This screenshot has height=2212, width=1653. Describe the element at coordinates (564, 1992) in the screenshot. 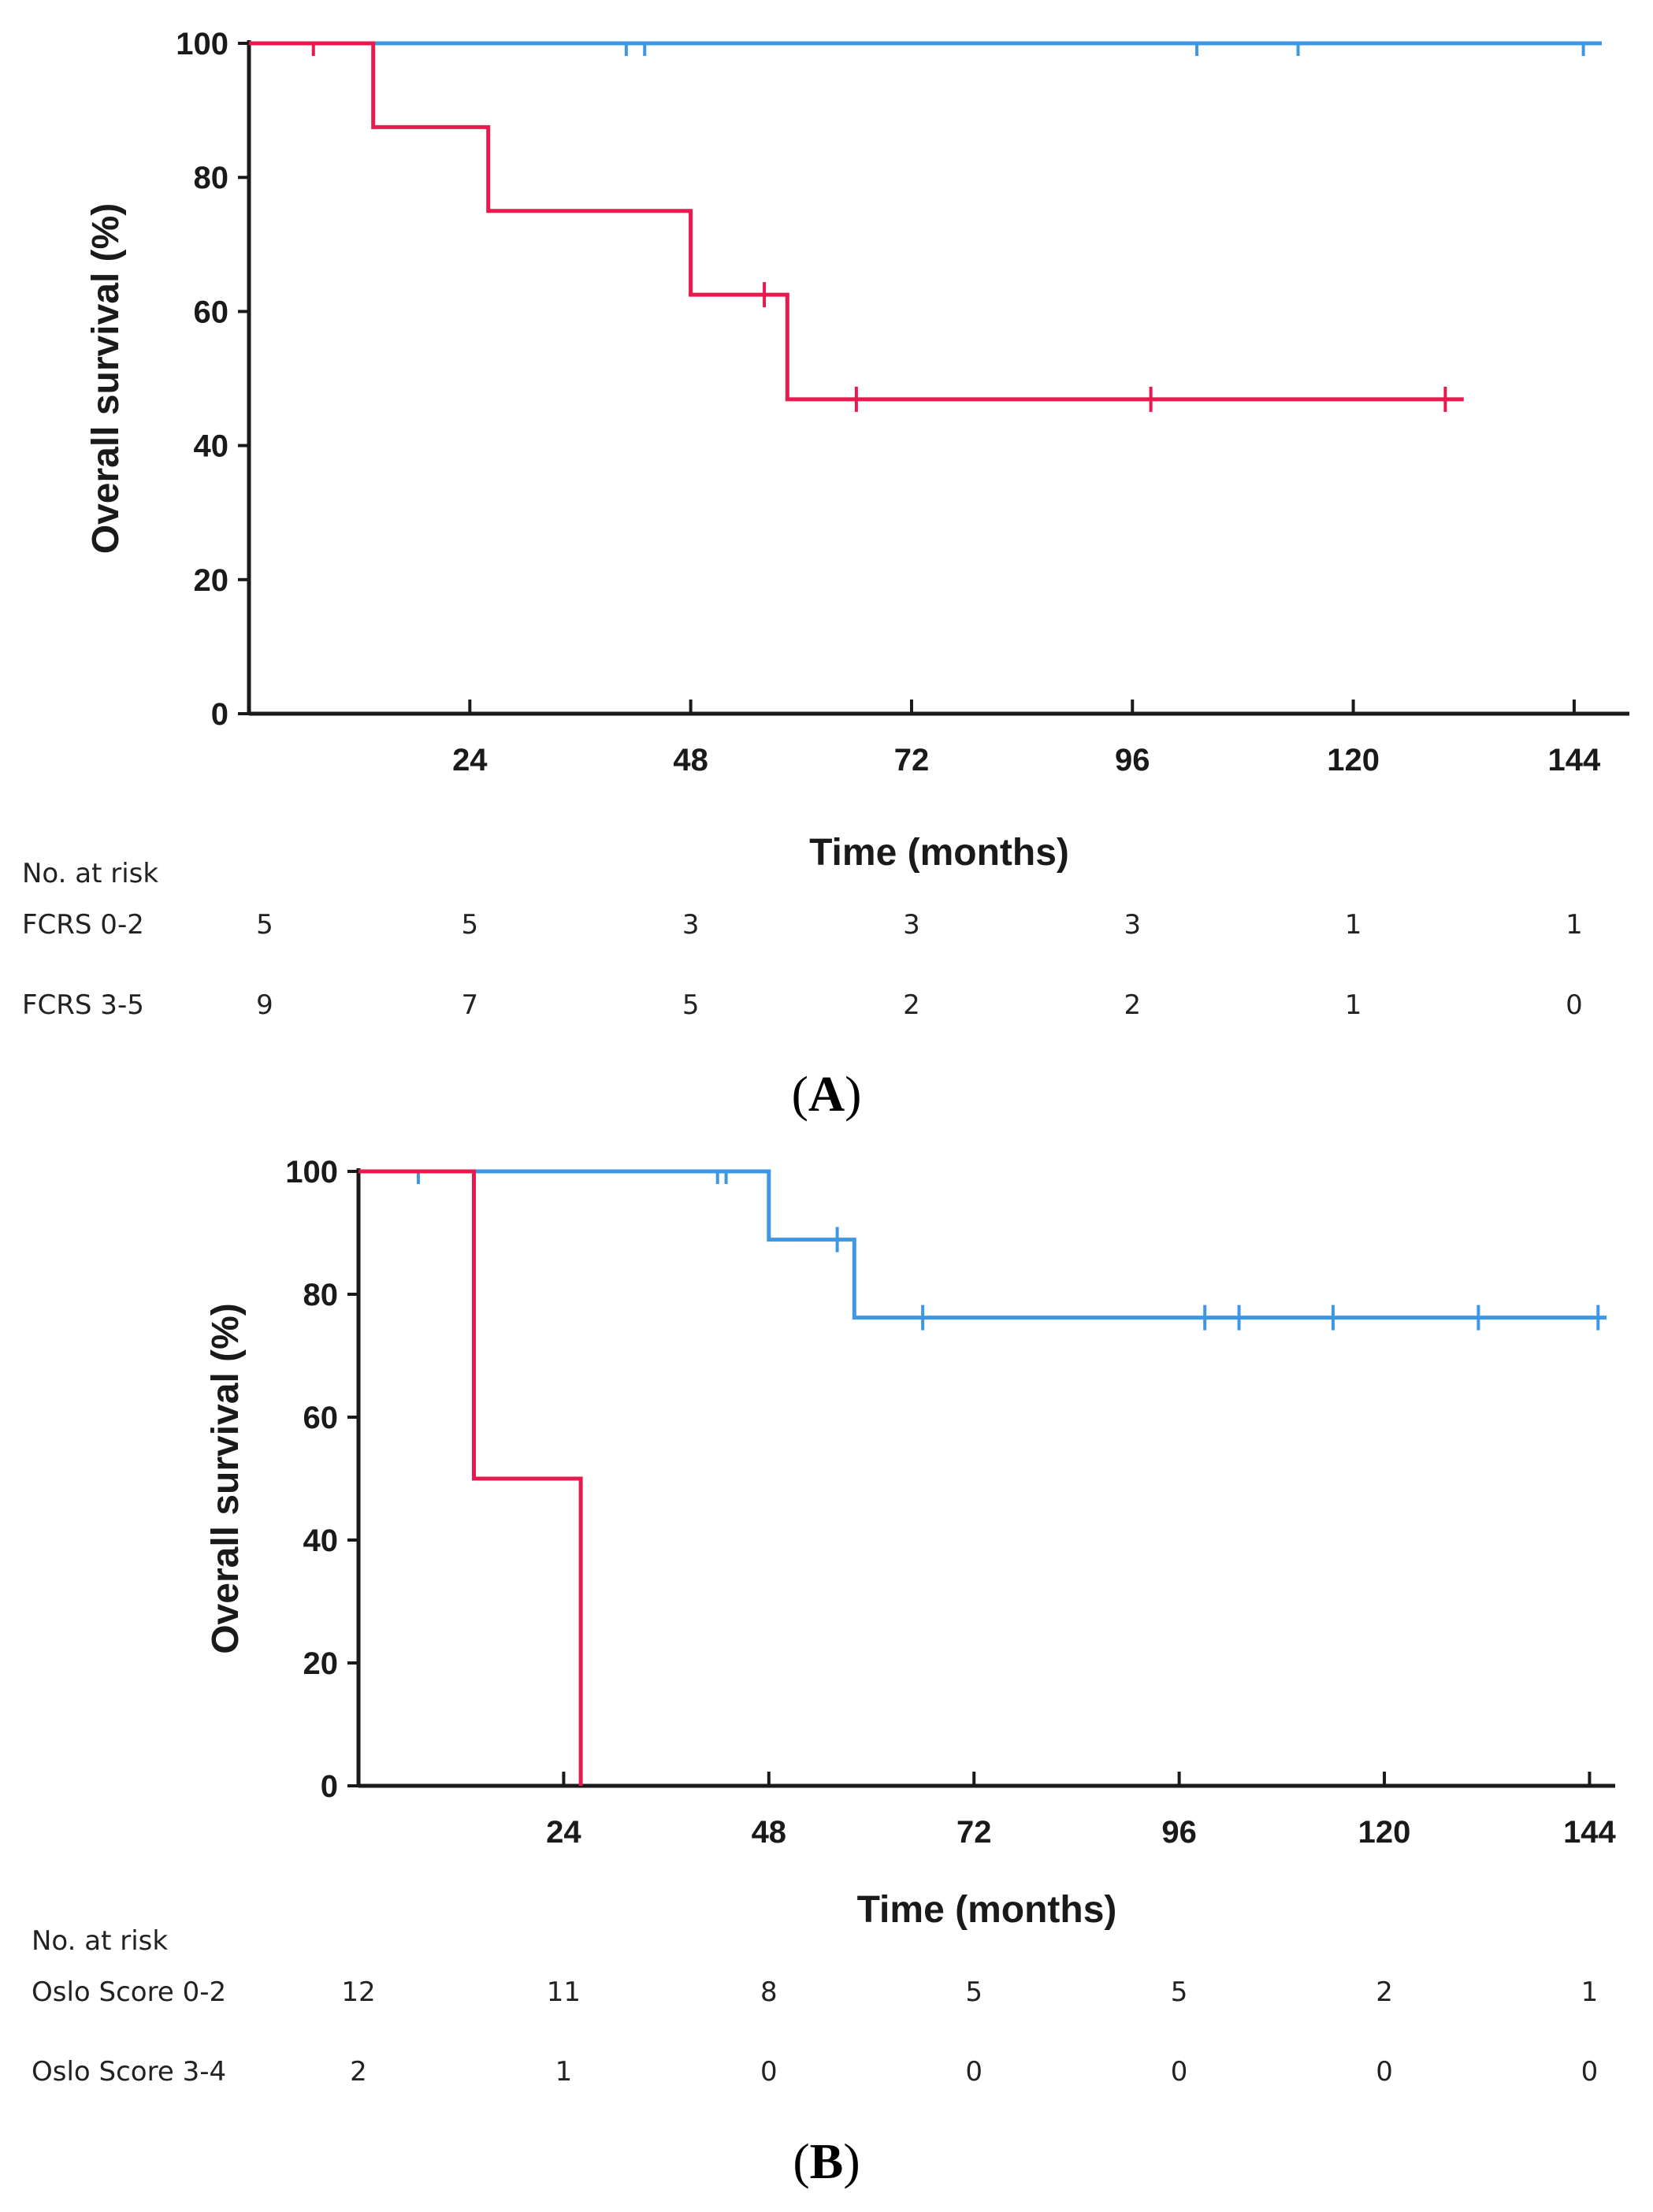

I see `risk-count: 11` at that location.